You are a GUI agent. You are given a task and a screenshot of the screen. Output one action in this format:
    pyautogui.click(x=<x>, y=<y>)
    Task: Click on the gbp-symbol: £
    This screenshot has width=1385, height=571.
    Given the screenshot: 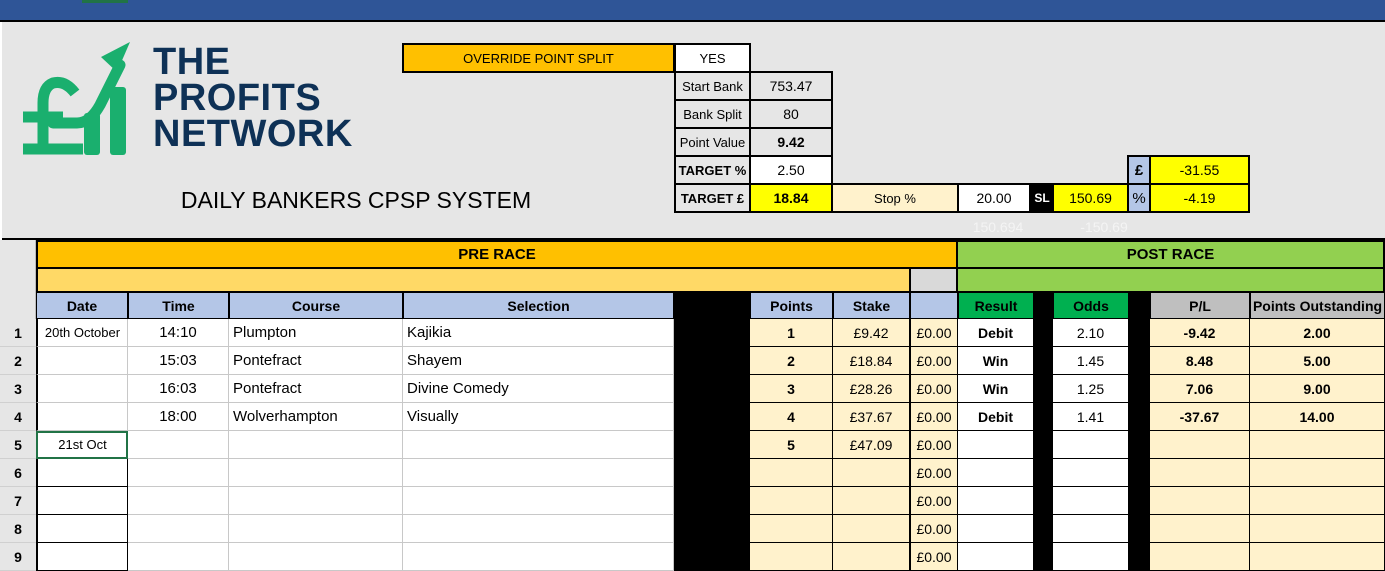 What is the action you would take?
    pyautogui.click(x=1139, y=170)
    